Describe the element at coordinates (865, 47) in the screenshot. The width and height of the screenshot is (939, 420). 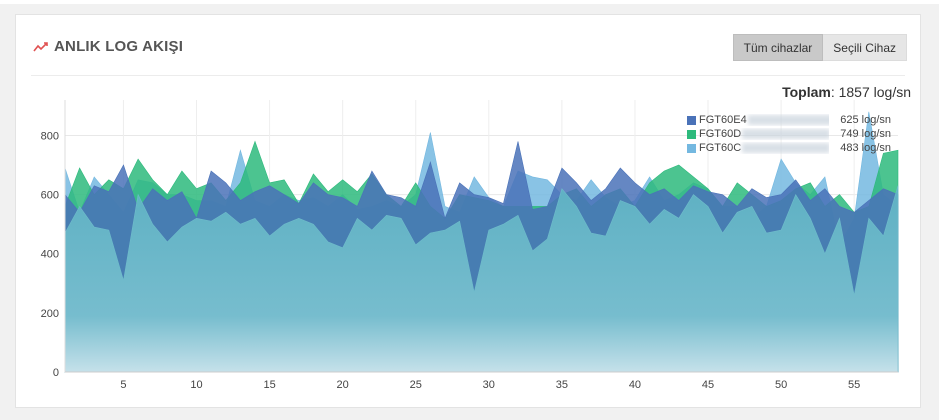
I see `selected-device-button: Seçili Cihaz` at that location.